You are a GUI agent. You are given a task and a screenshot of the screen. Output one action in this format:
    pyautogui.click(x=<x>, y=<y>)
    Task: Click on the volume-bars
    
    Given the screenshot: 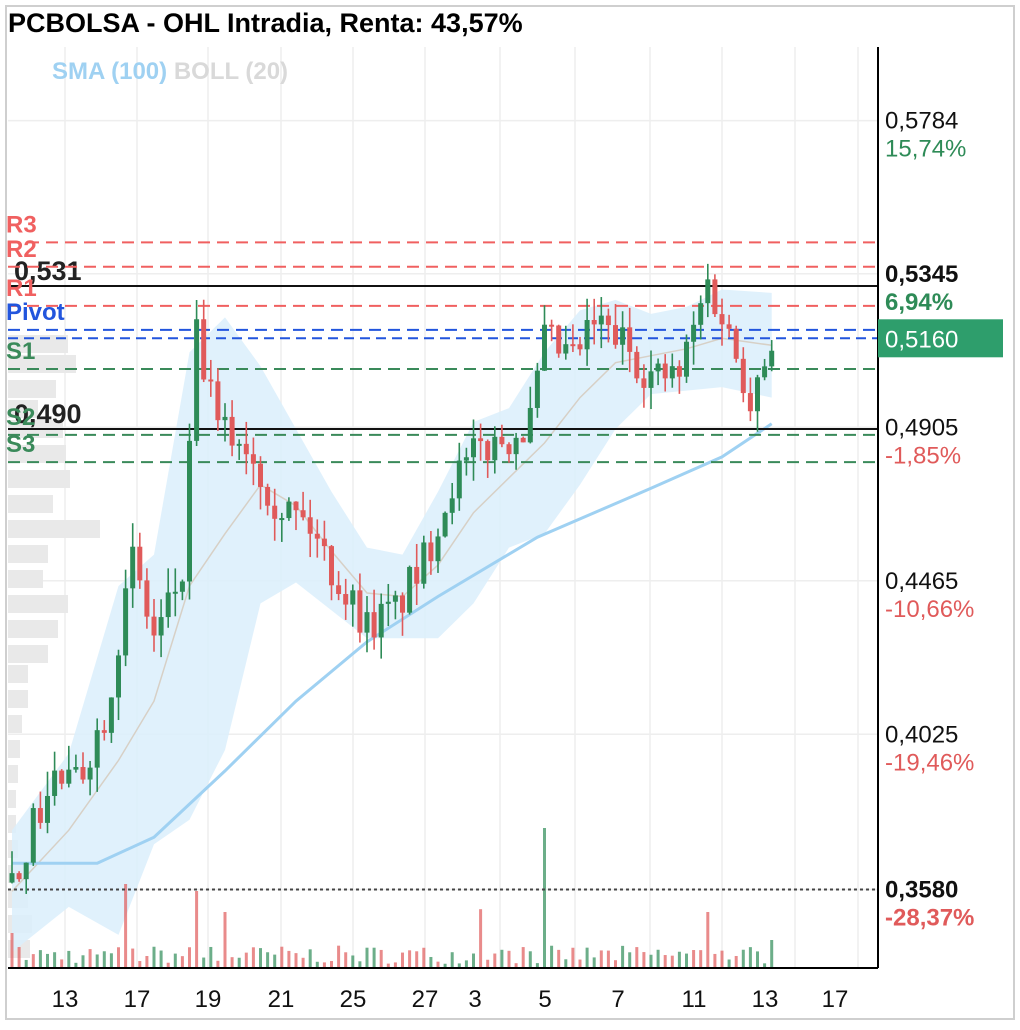 What is the action you would take?
    pyautogui.click(x=392, y=898)
    